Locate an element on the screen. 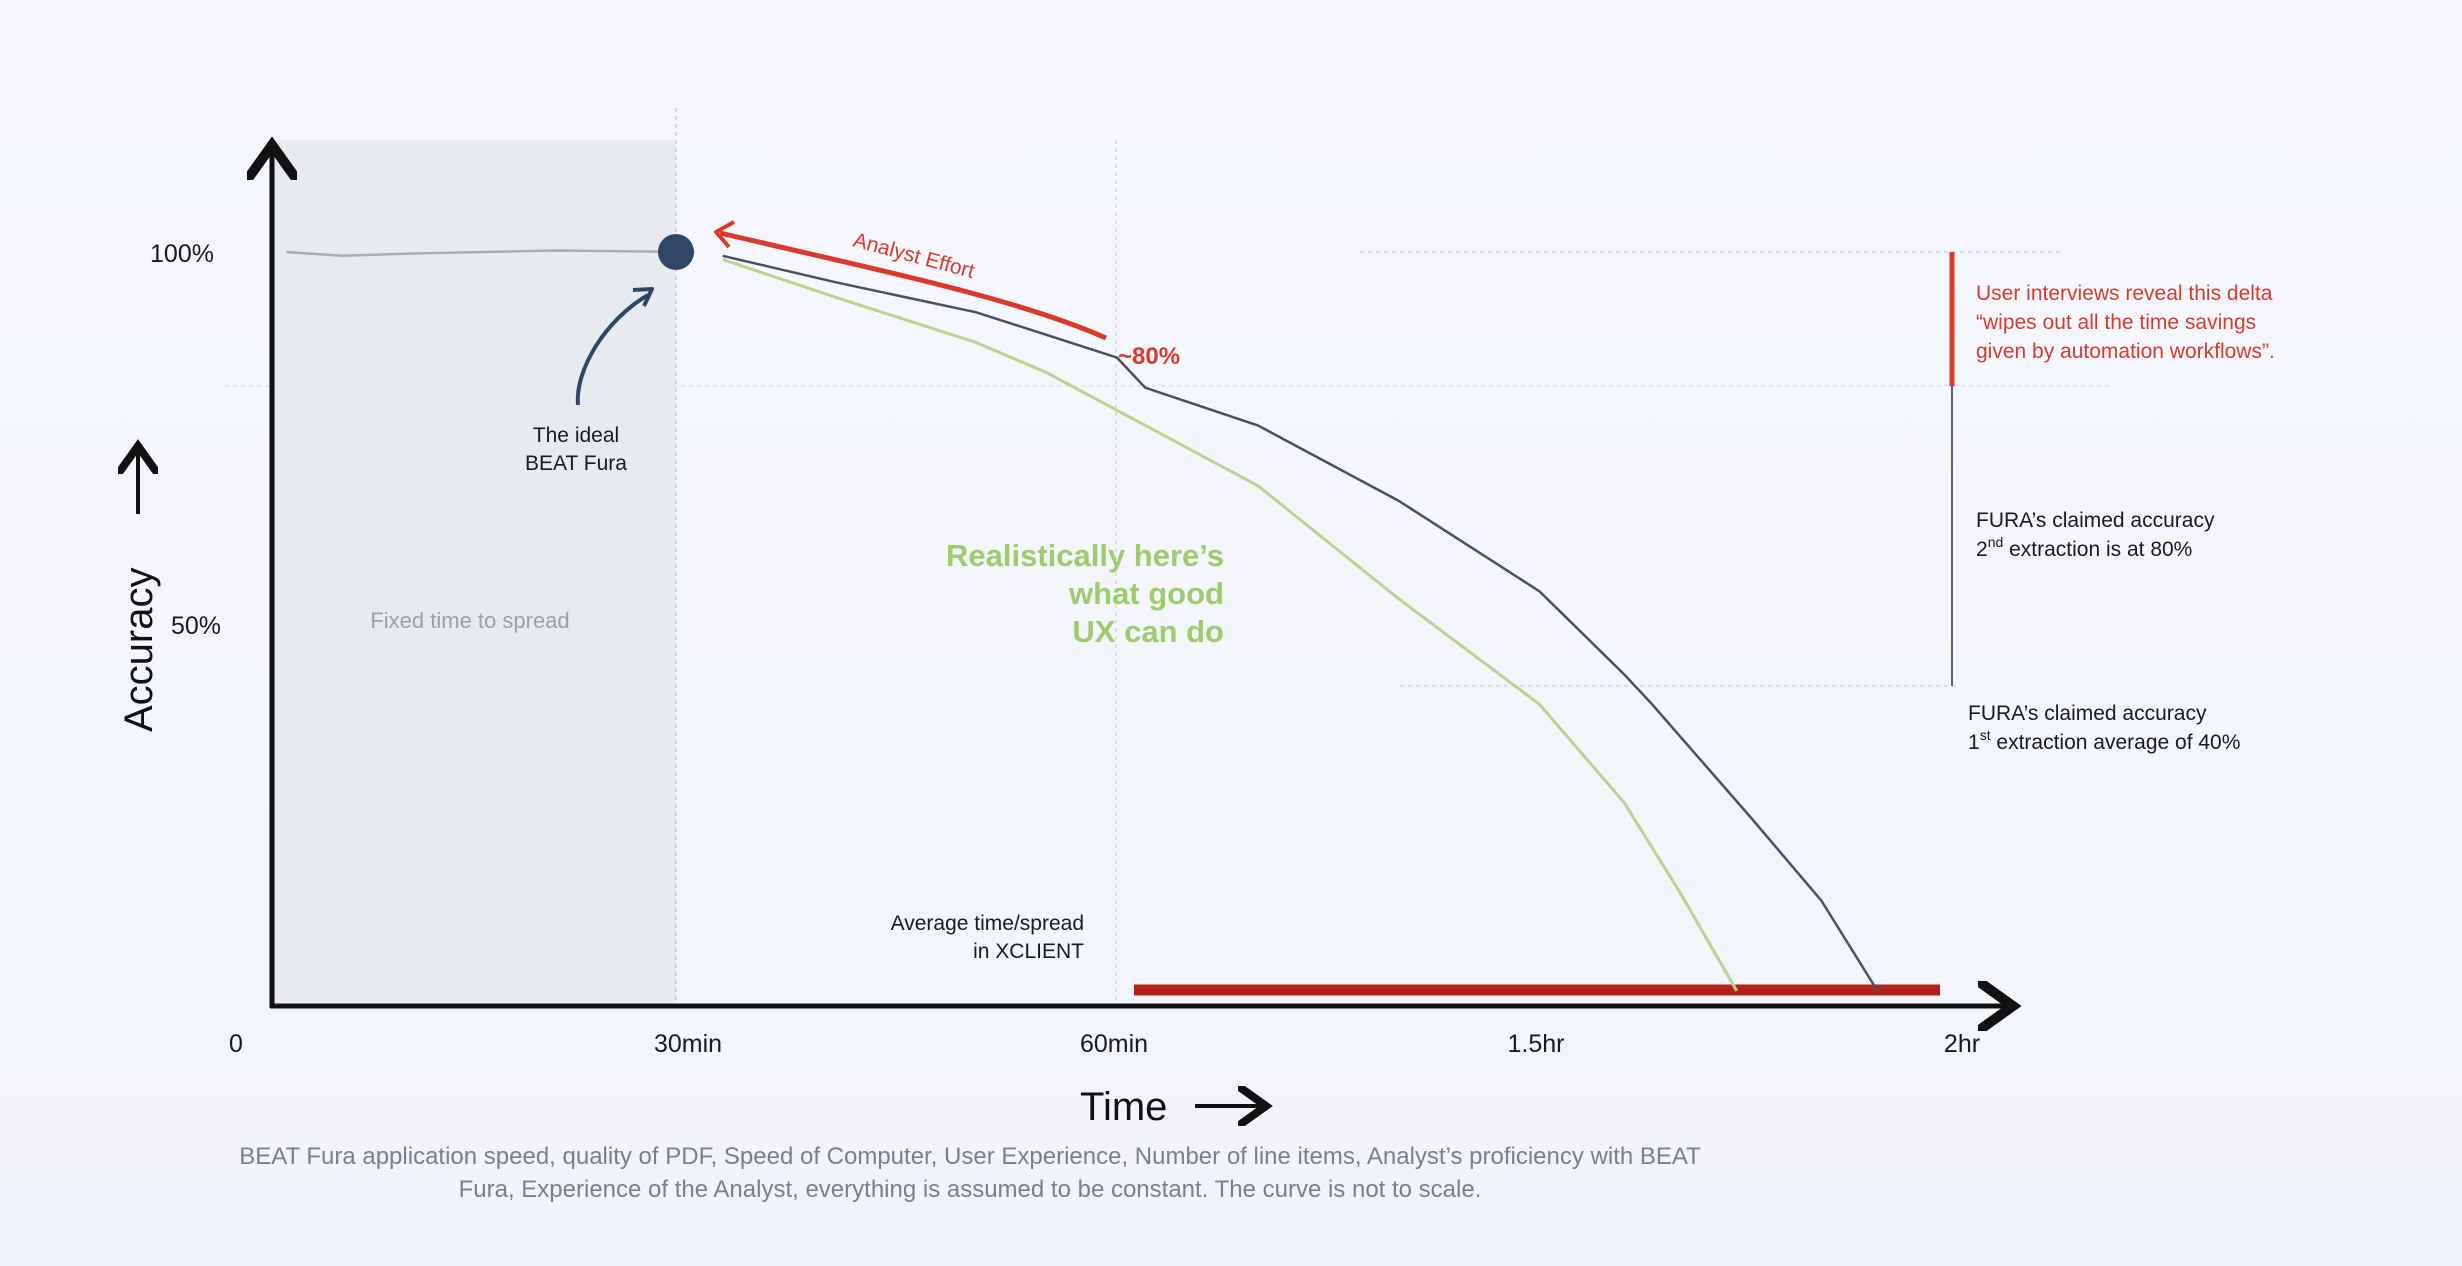 This screenshot has width=2462, height=1266. fixed-time-region is located at coordinates (474, 573).